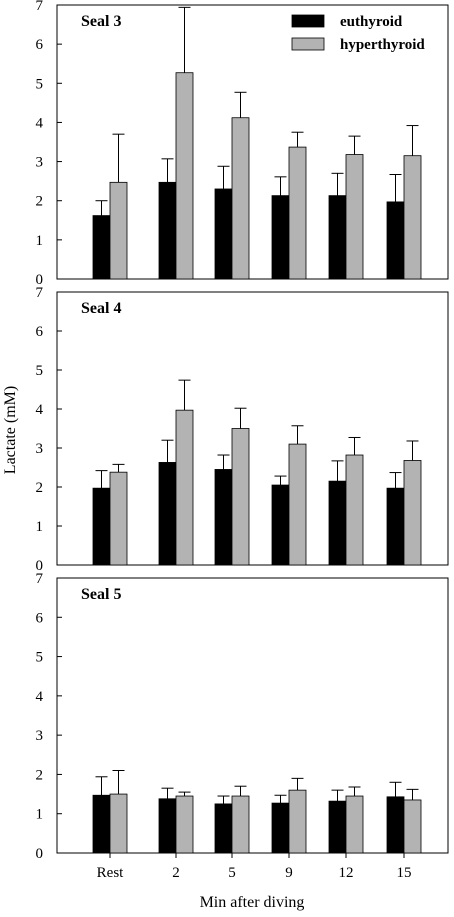 The width and height of the screenshot is (454, 917). What do you see at coordinates (176, 873) in the screenshot?
I see `x-tick-label: 2` at bounding box center [176, 873].